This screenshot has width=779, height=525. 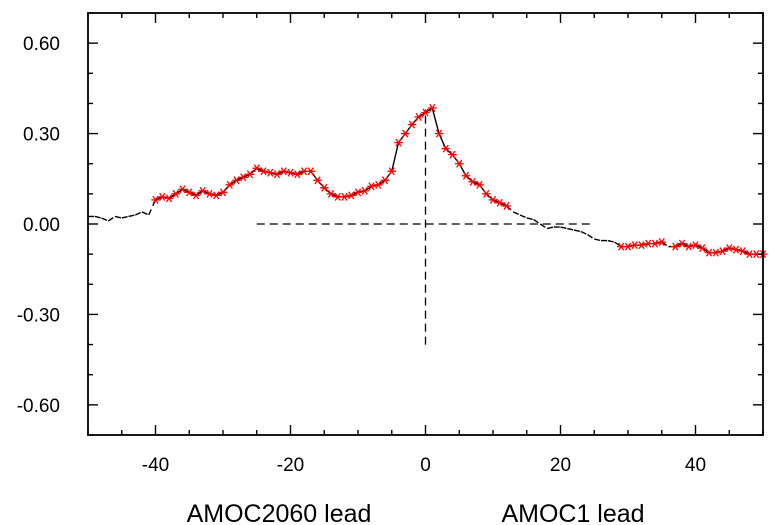 What do you see at coordinates (279, 512) in the screenshot?
I see `x-axis-label-left: AMOC2060 lead` at bounding box center [279, 512].